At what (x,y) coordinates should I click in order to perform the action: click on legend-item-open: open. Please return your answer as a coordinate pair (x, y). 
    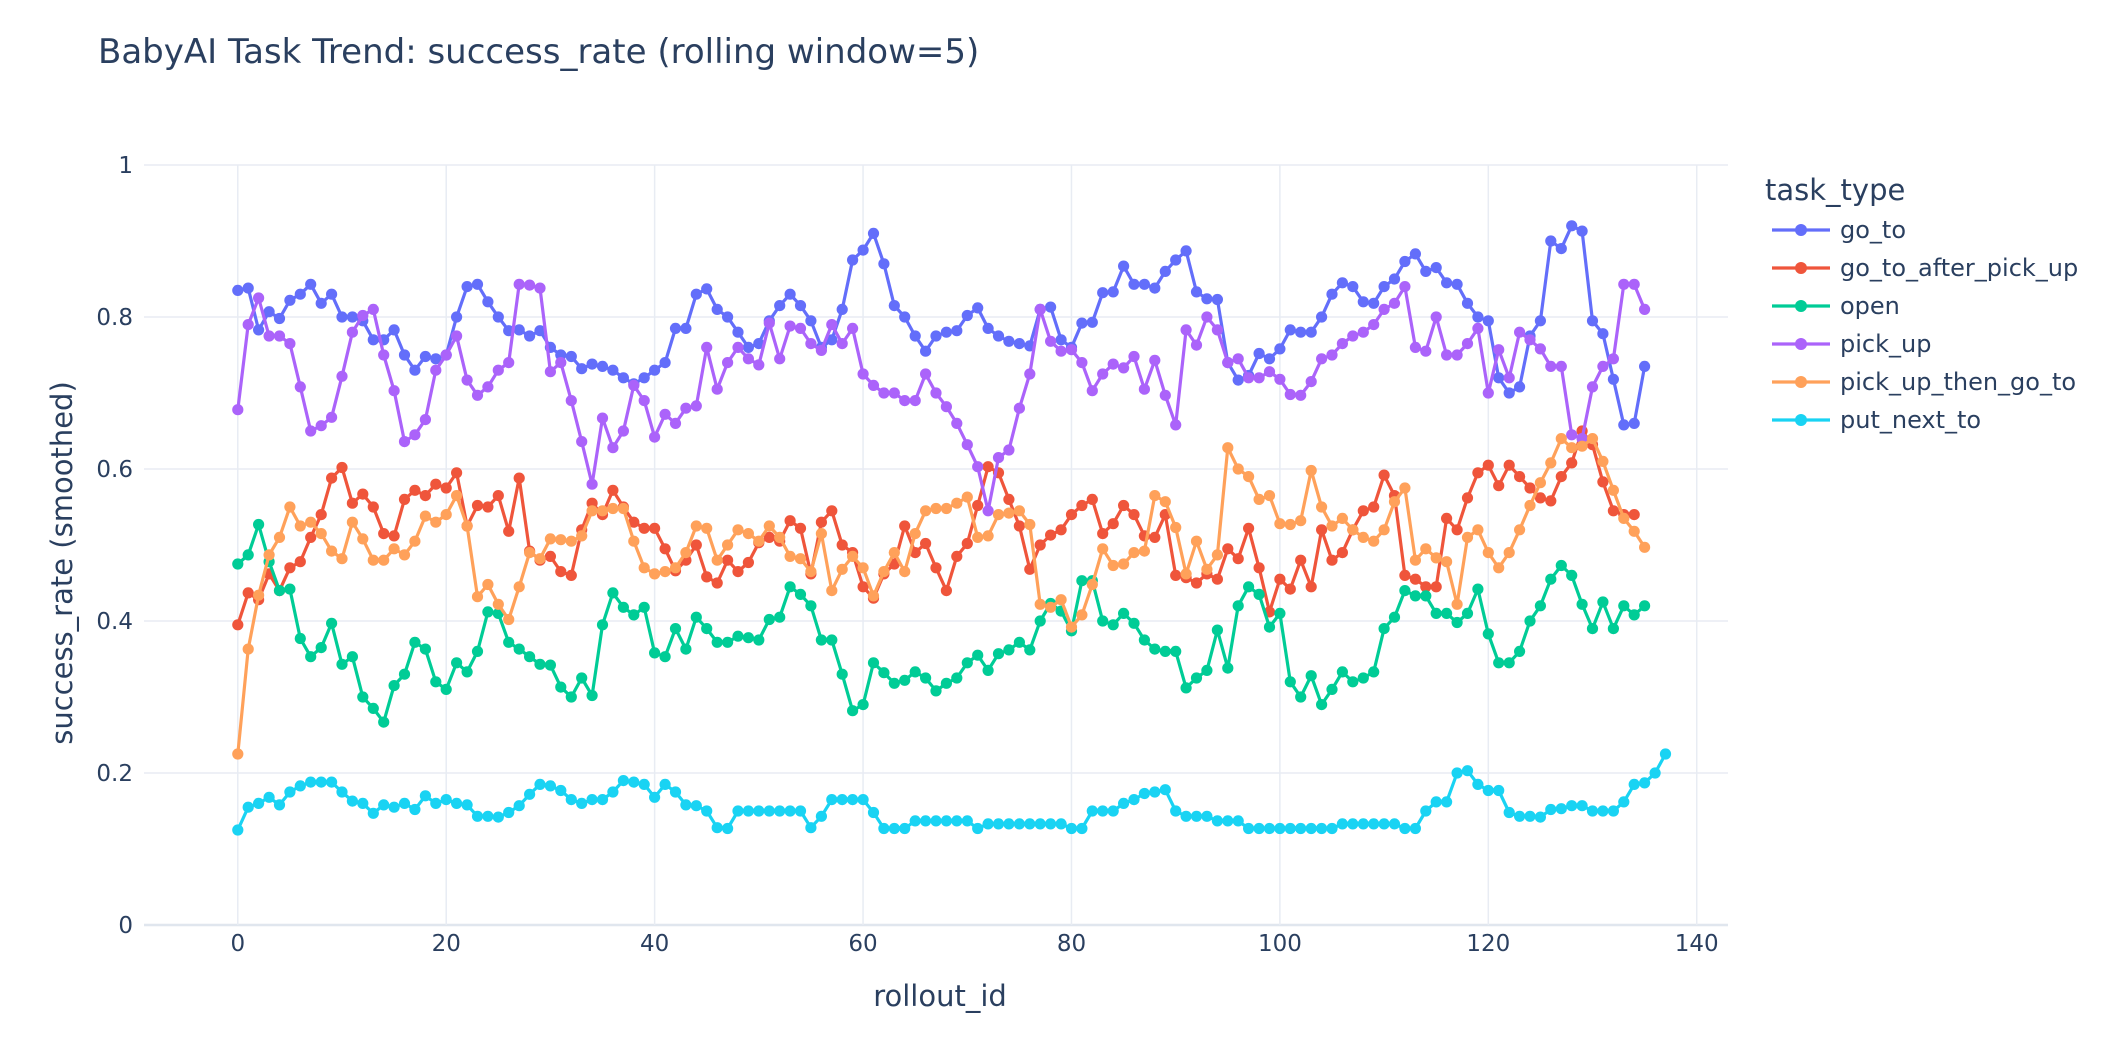
    Looking at the image, I should click on (1836, 306).